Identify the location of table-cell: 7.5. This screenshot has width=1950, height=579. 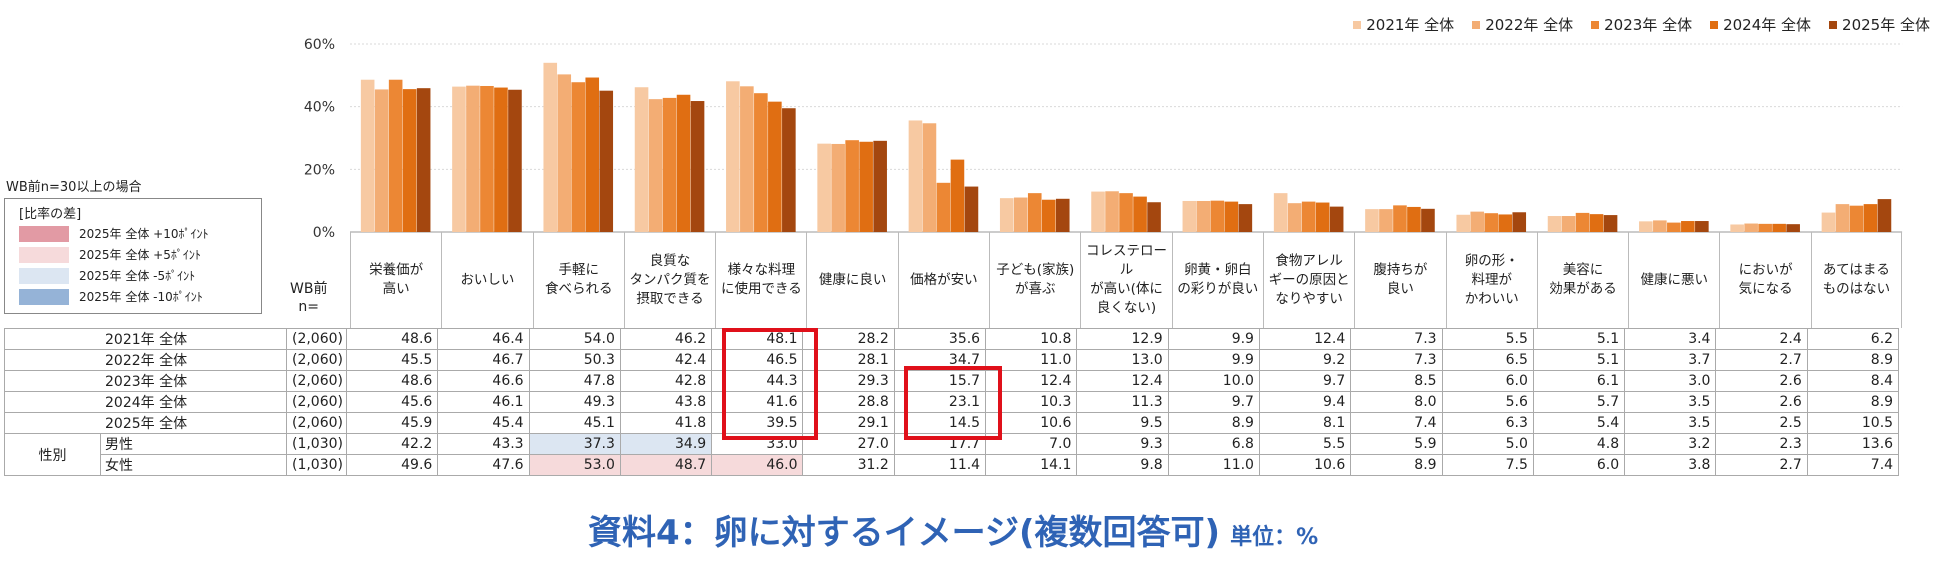
(1487, 465).